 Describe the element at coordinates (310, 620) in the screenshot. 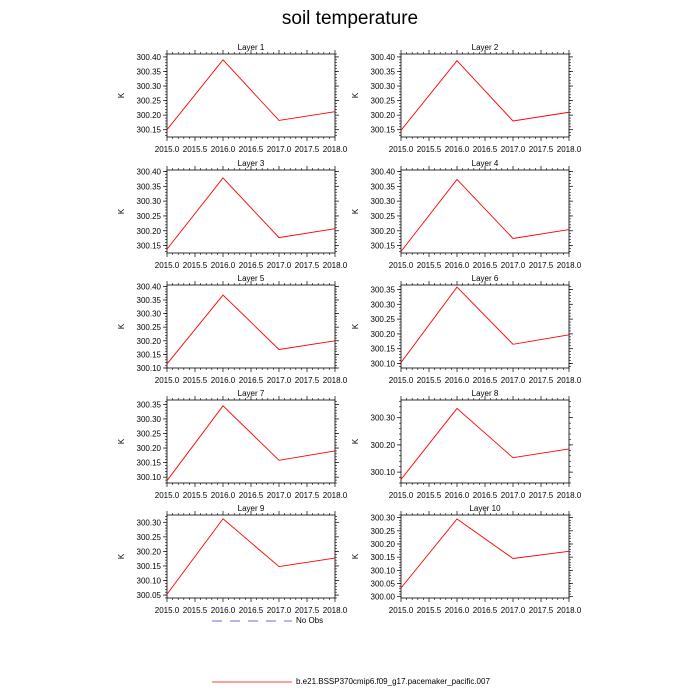

I see `legend-no-obs-label: No Obs` at that location.